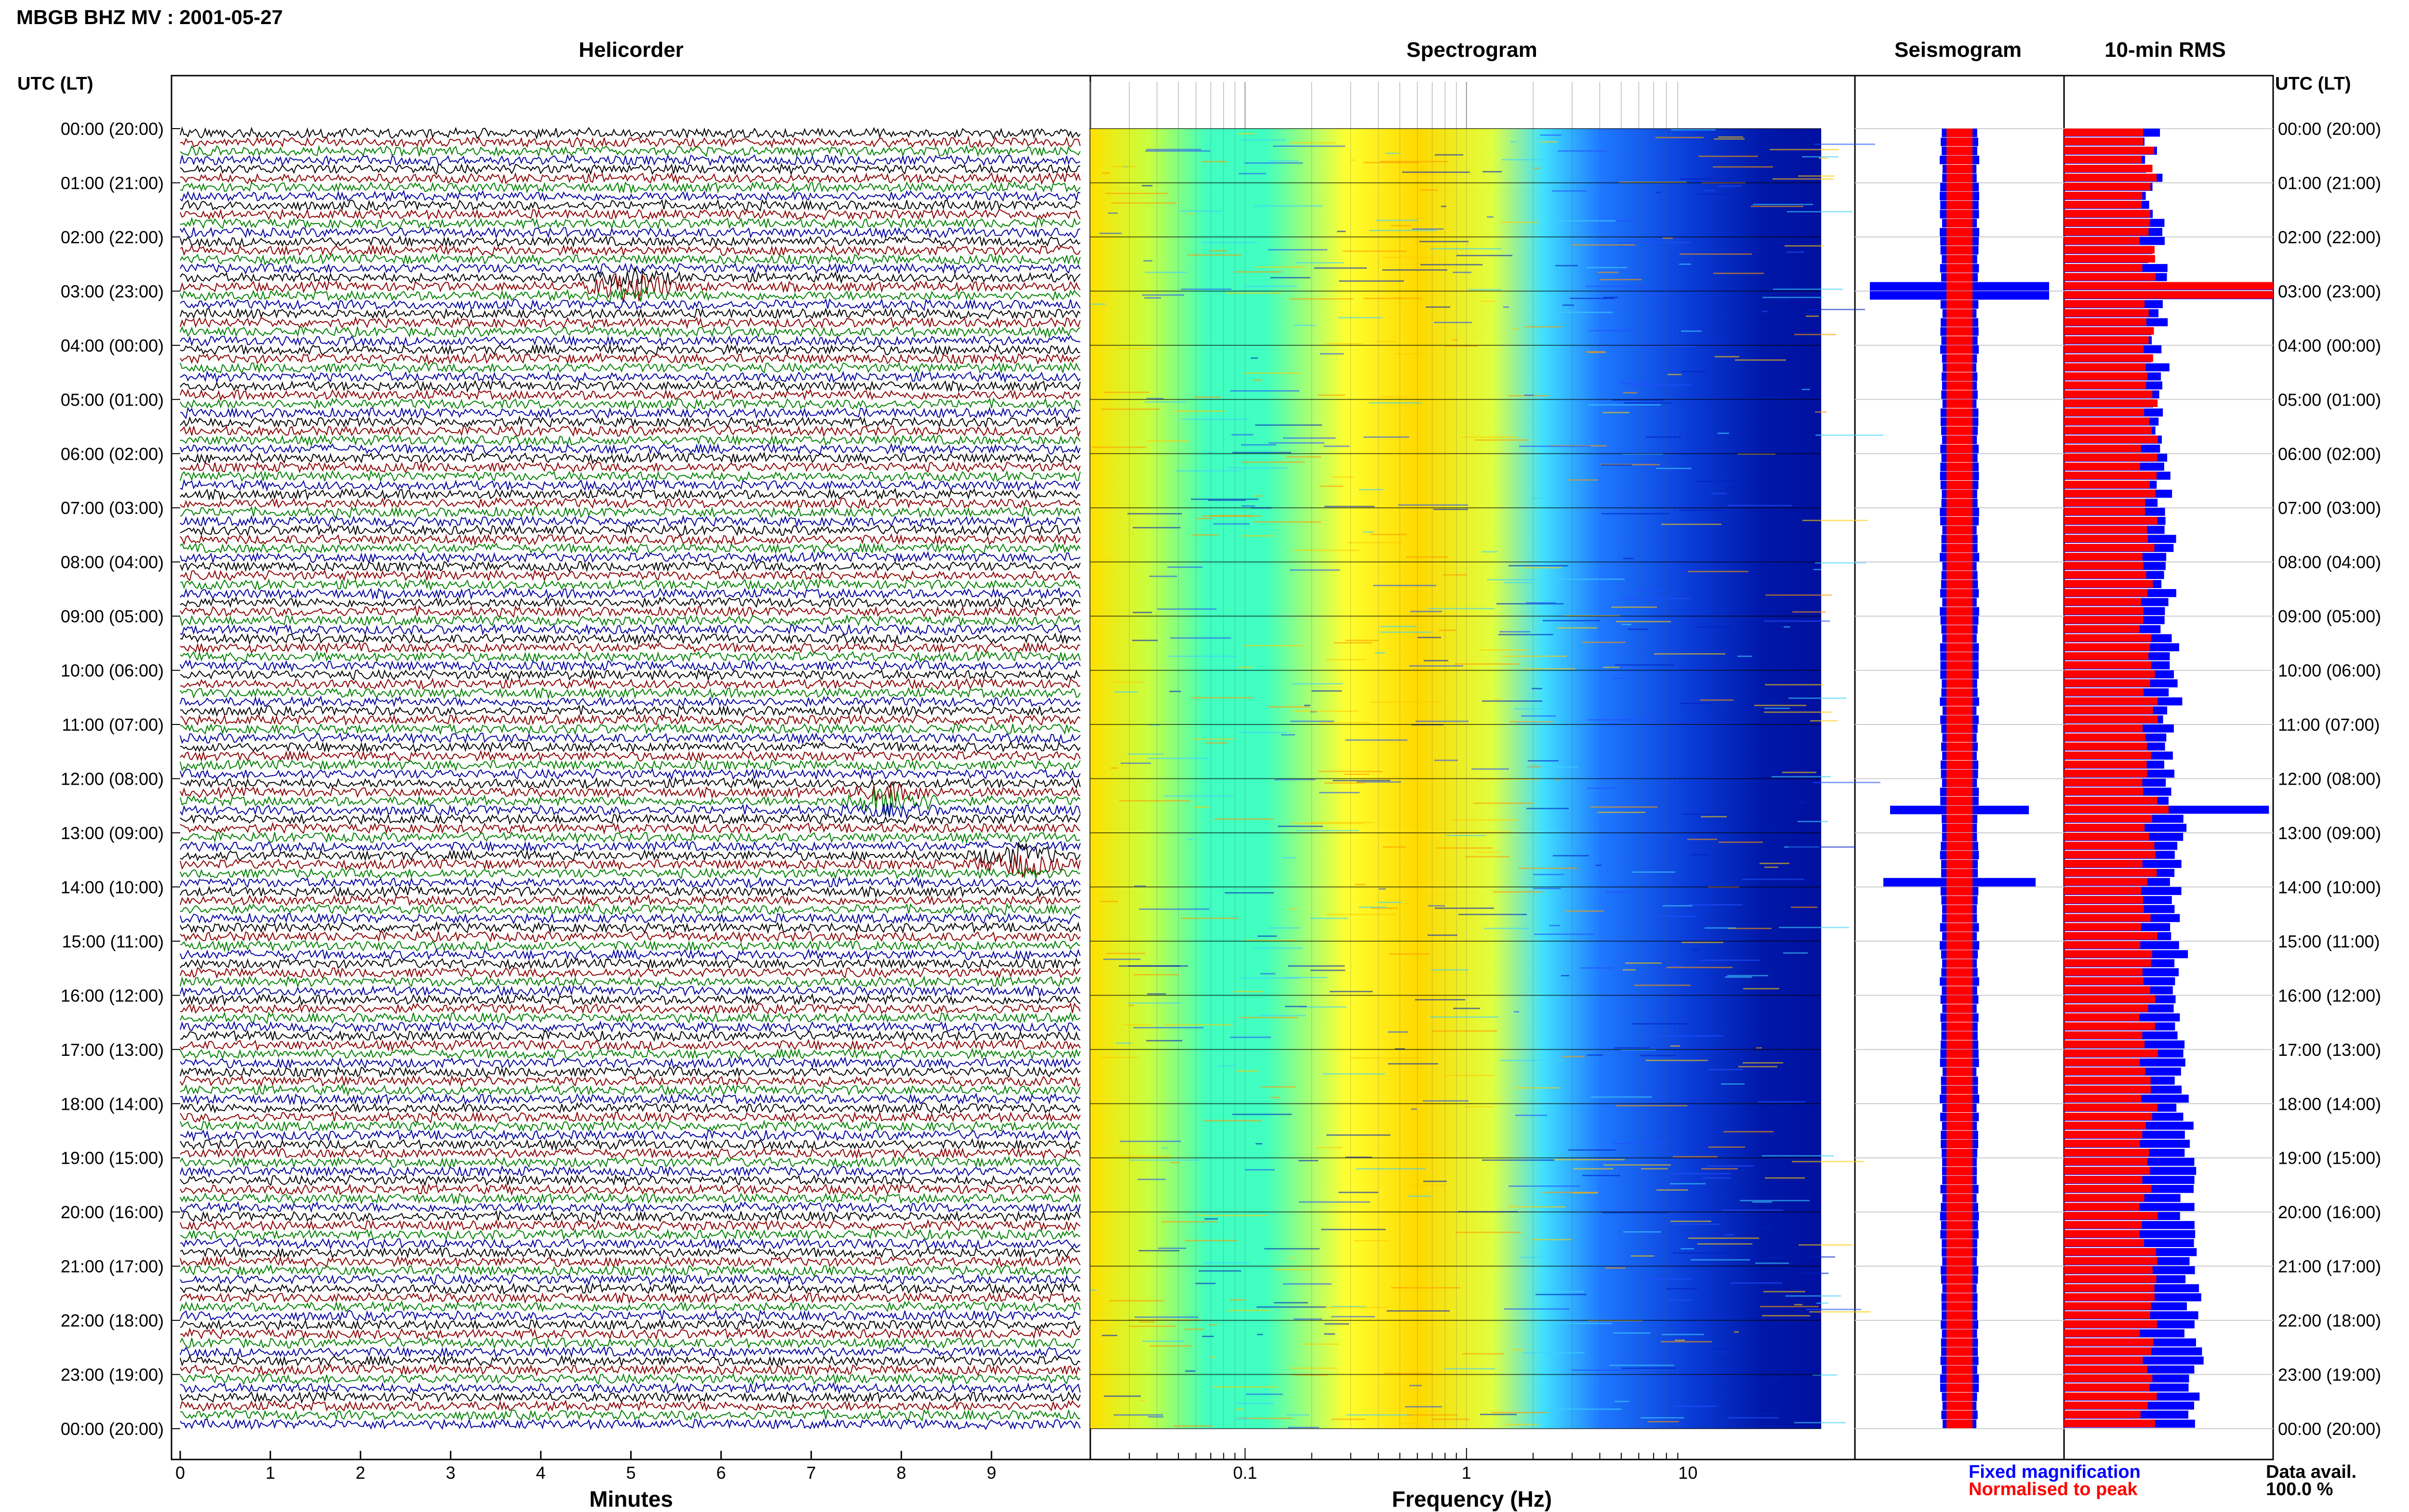 This screenshot has height=1512, width=2409. I want to click on hour-tick-label: 06:00 (02:00), so click(2329, 454).